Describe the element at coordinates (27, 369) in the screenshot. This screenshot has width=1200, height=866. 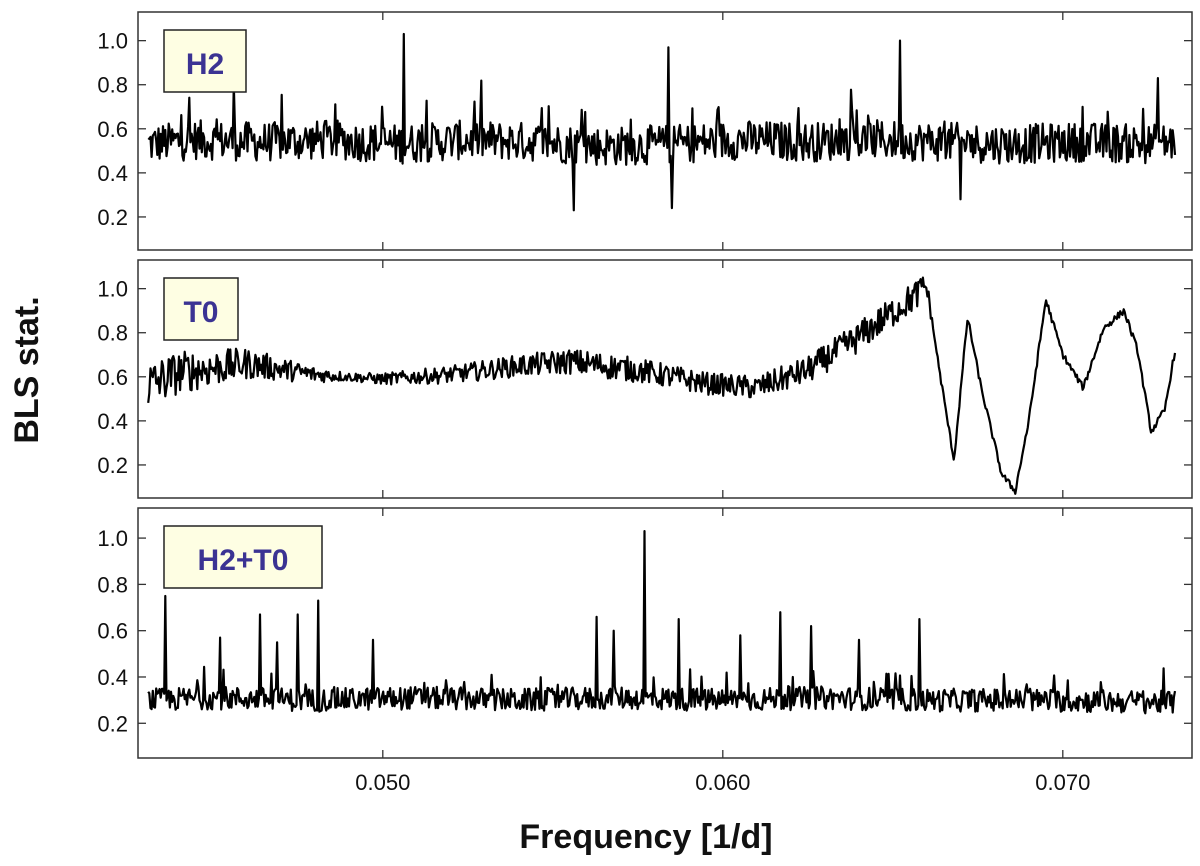
I see `y-axis-title: BLS stat.` at that location.